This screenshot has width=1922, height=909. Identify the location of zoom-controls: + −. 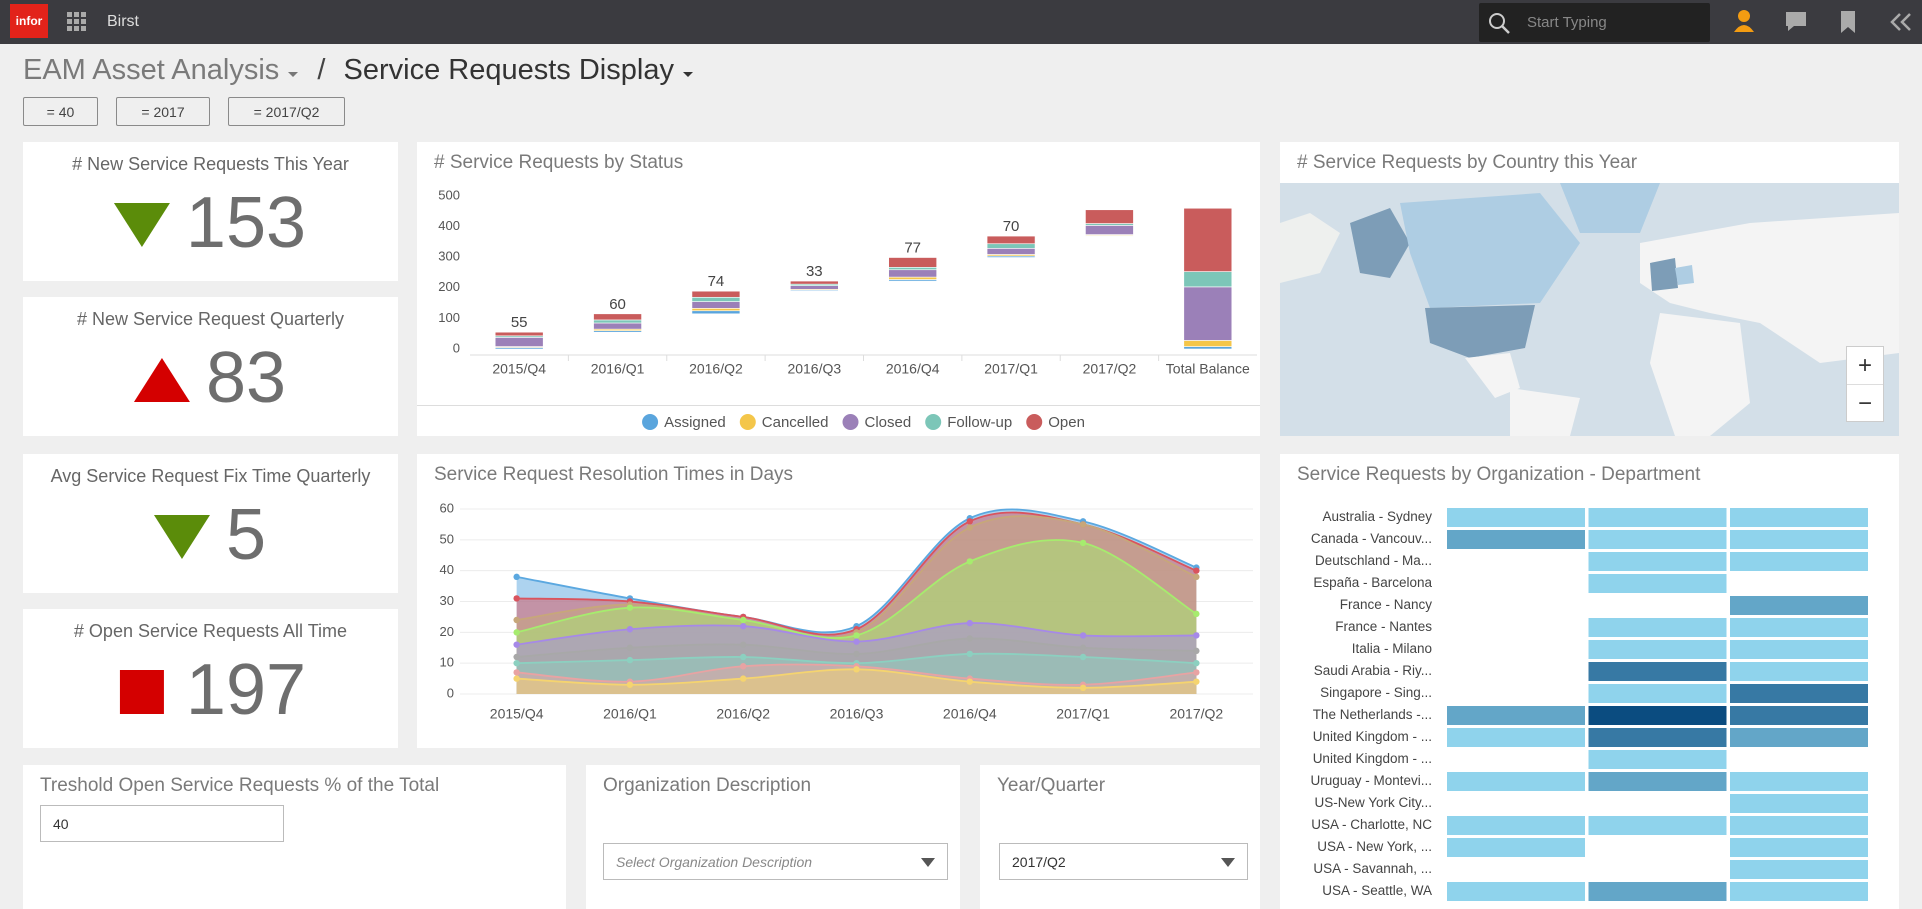
(1865, 384).